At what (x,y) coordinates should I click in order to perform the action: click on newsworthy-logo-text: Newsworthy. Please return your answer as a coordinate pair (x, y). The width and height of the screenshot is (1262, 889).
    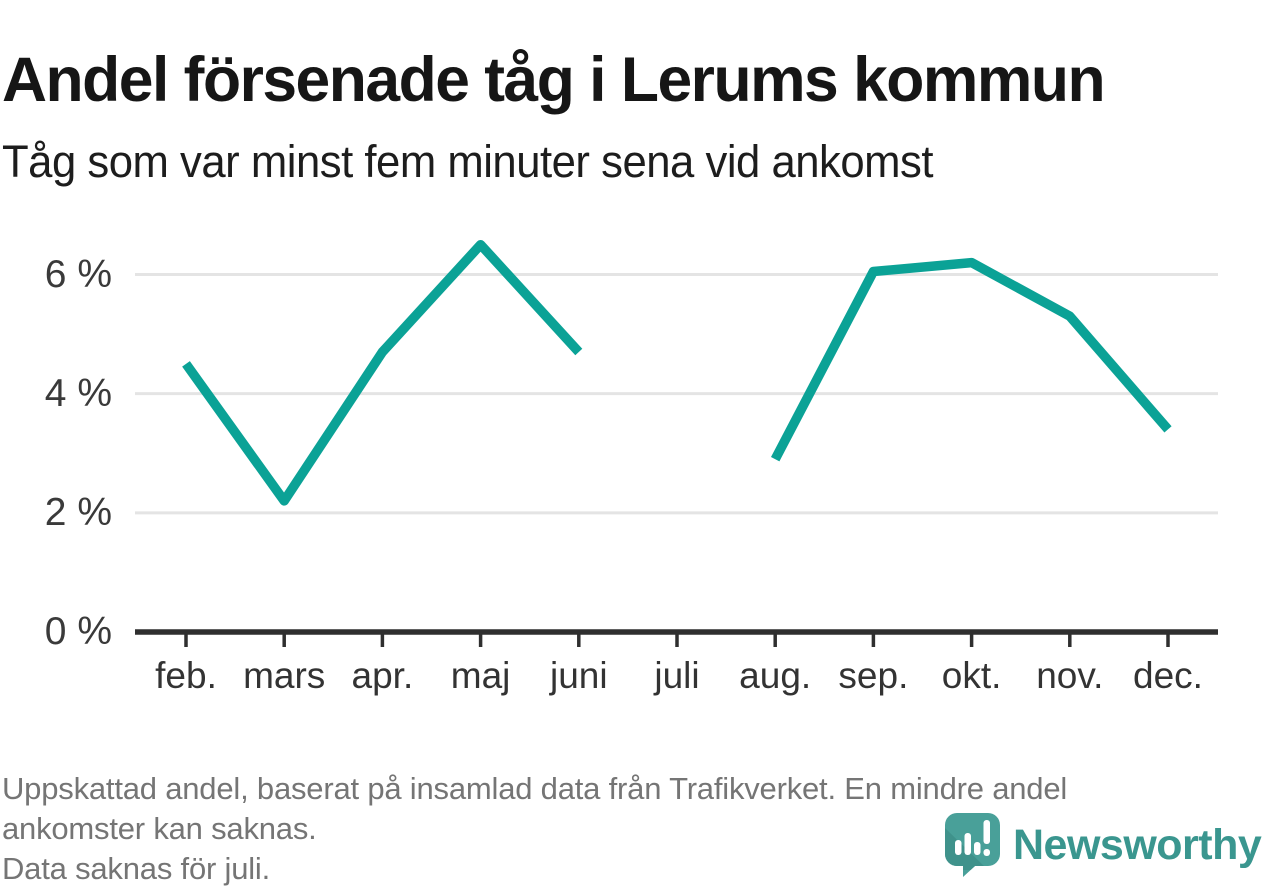
    Looking at the image, I should click on (1137, 844).